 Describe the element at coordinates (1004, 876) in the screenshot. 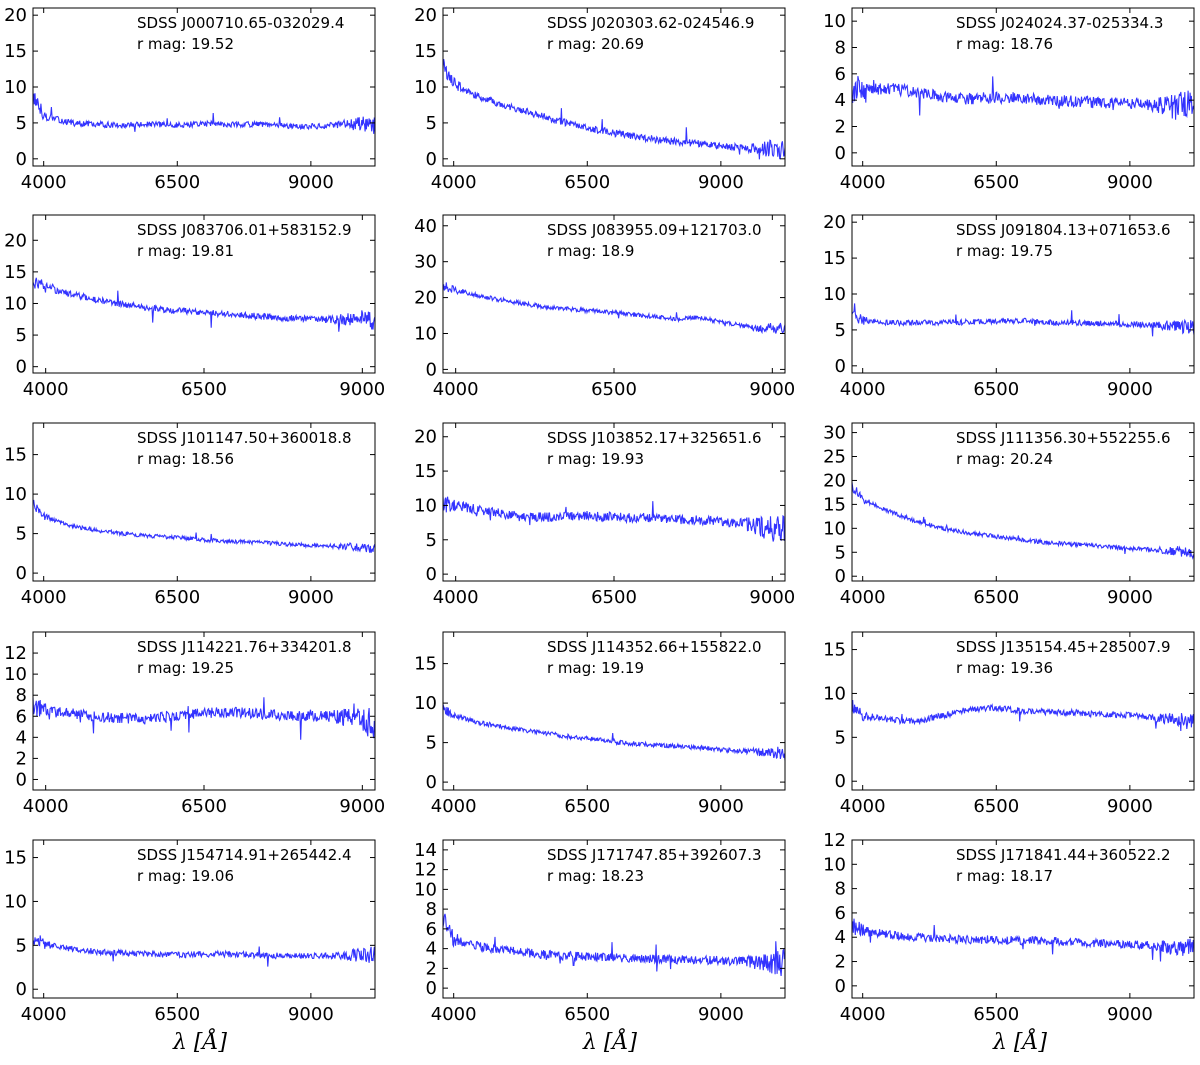

I see `panel-annotation: r mag: 18.17` at that location.